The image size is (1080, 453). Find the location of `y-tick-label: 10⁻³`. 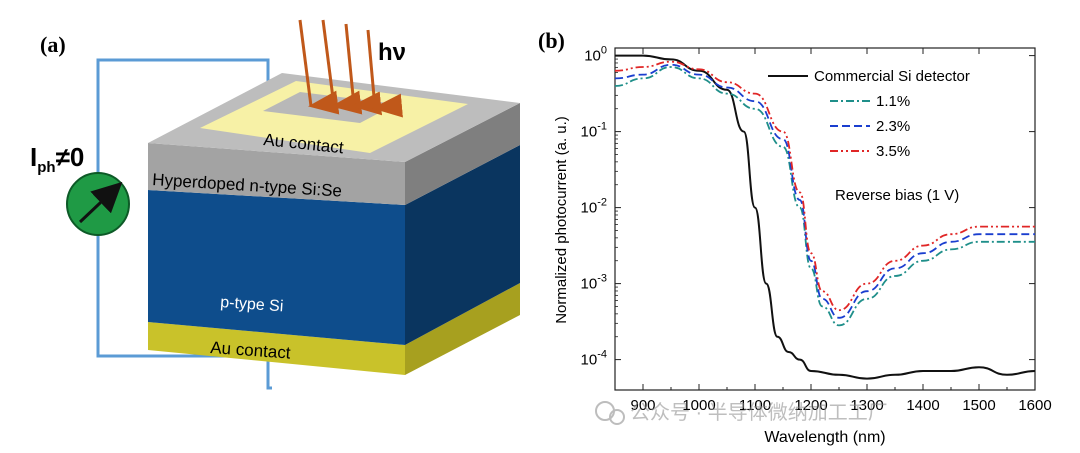

y-tick-label: 10⁻³ is located at coordinates (594, 283).